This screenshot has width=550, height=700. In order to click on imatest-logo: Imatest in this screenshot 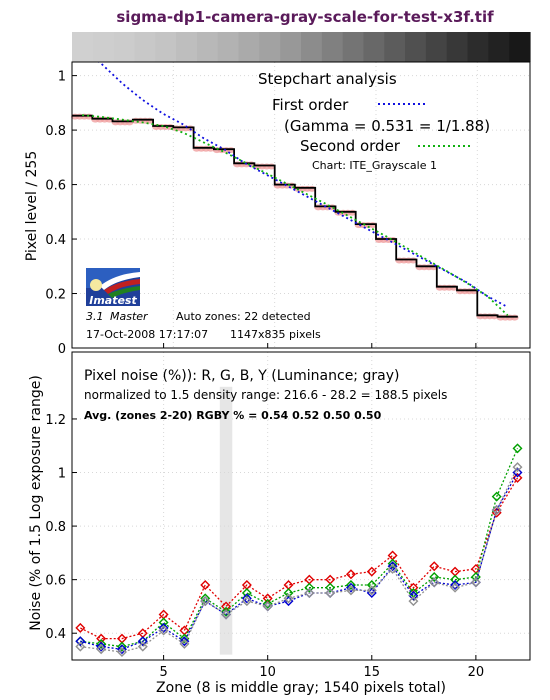, I will do `click(113, 287)`.